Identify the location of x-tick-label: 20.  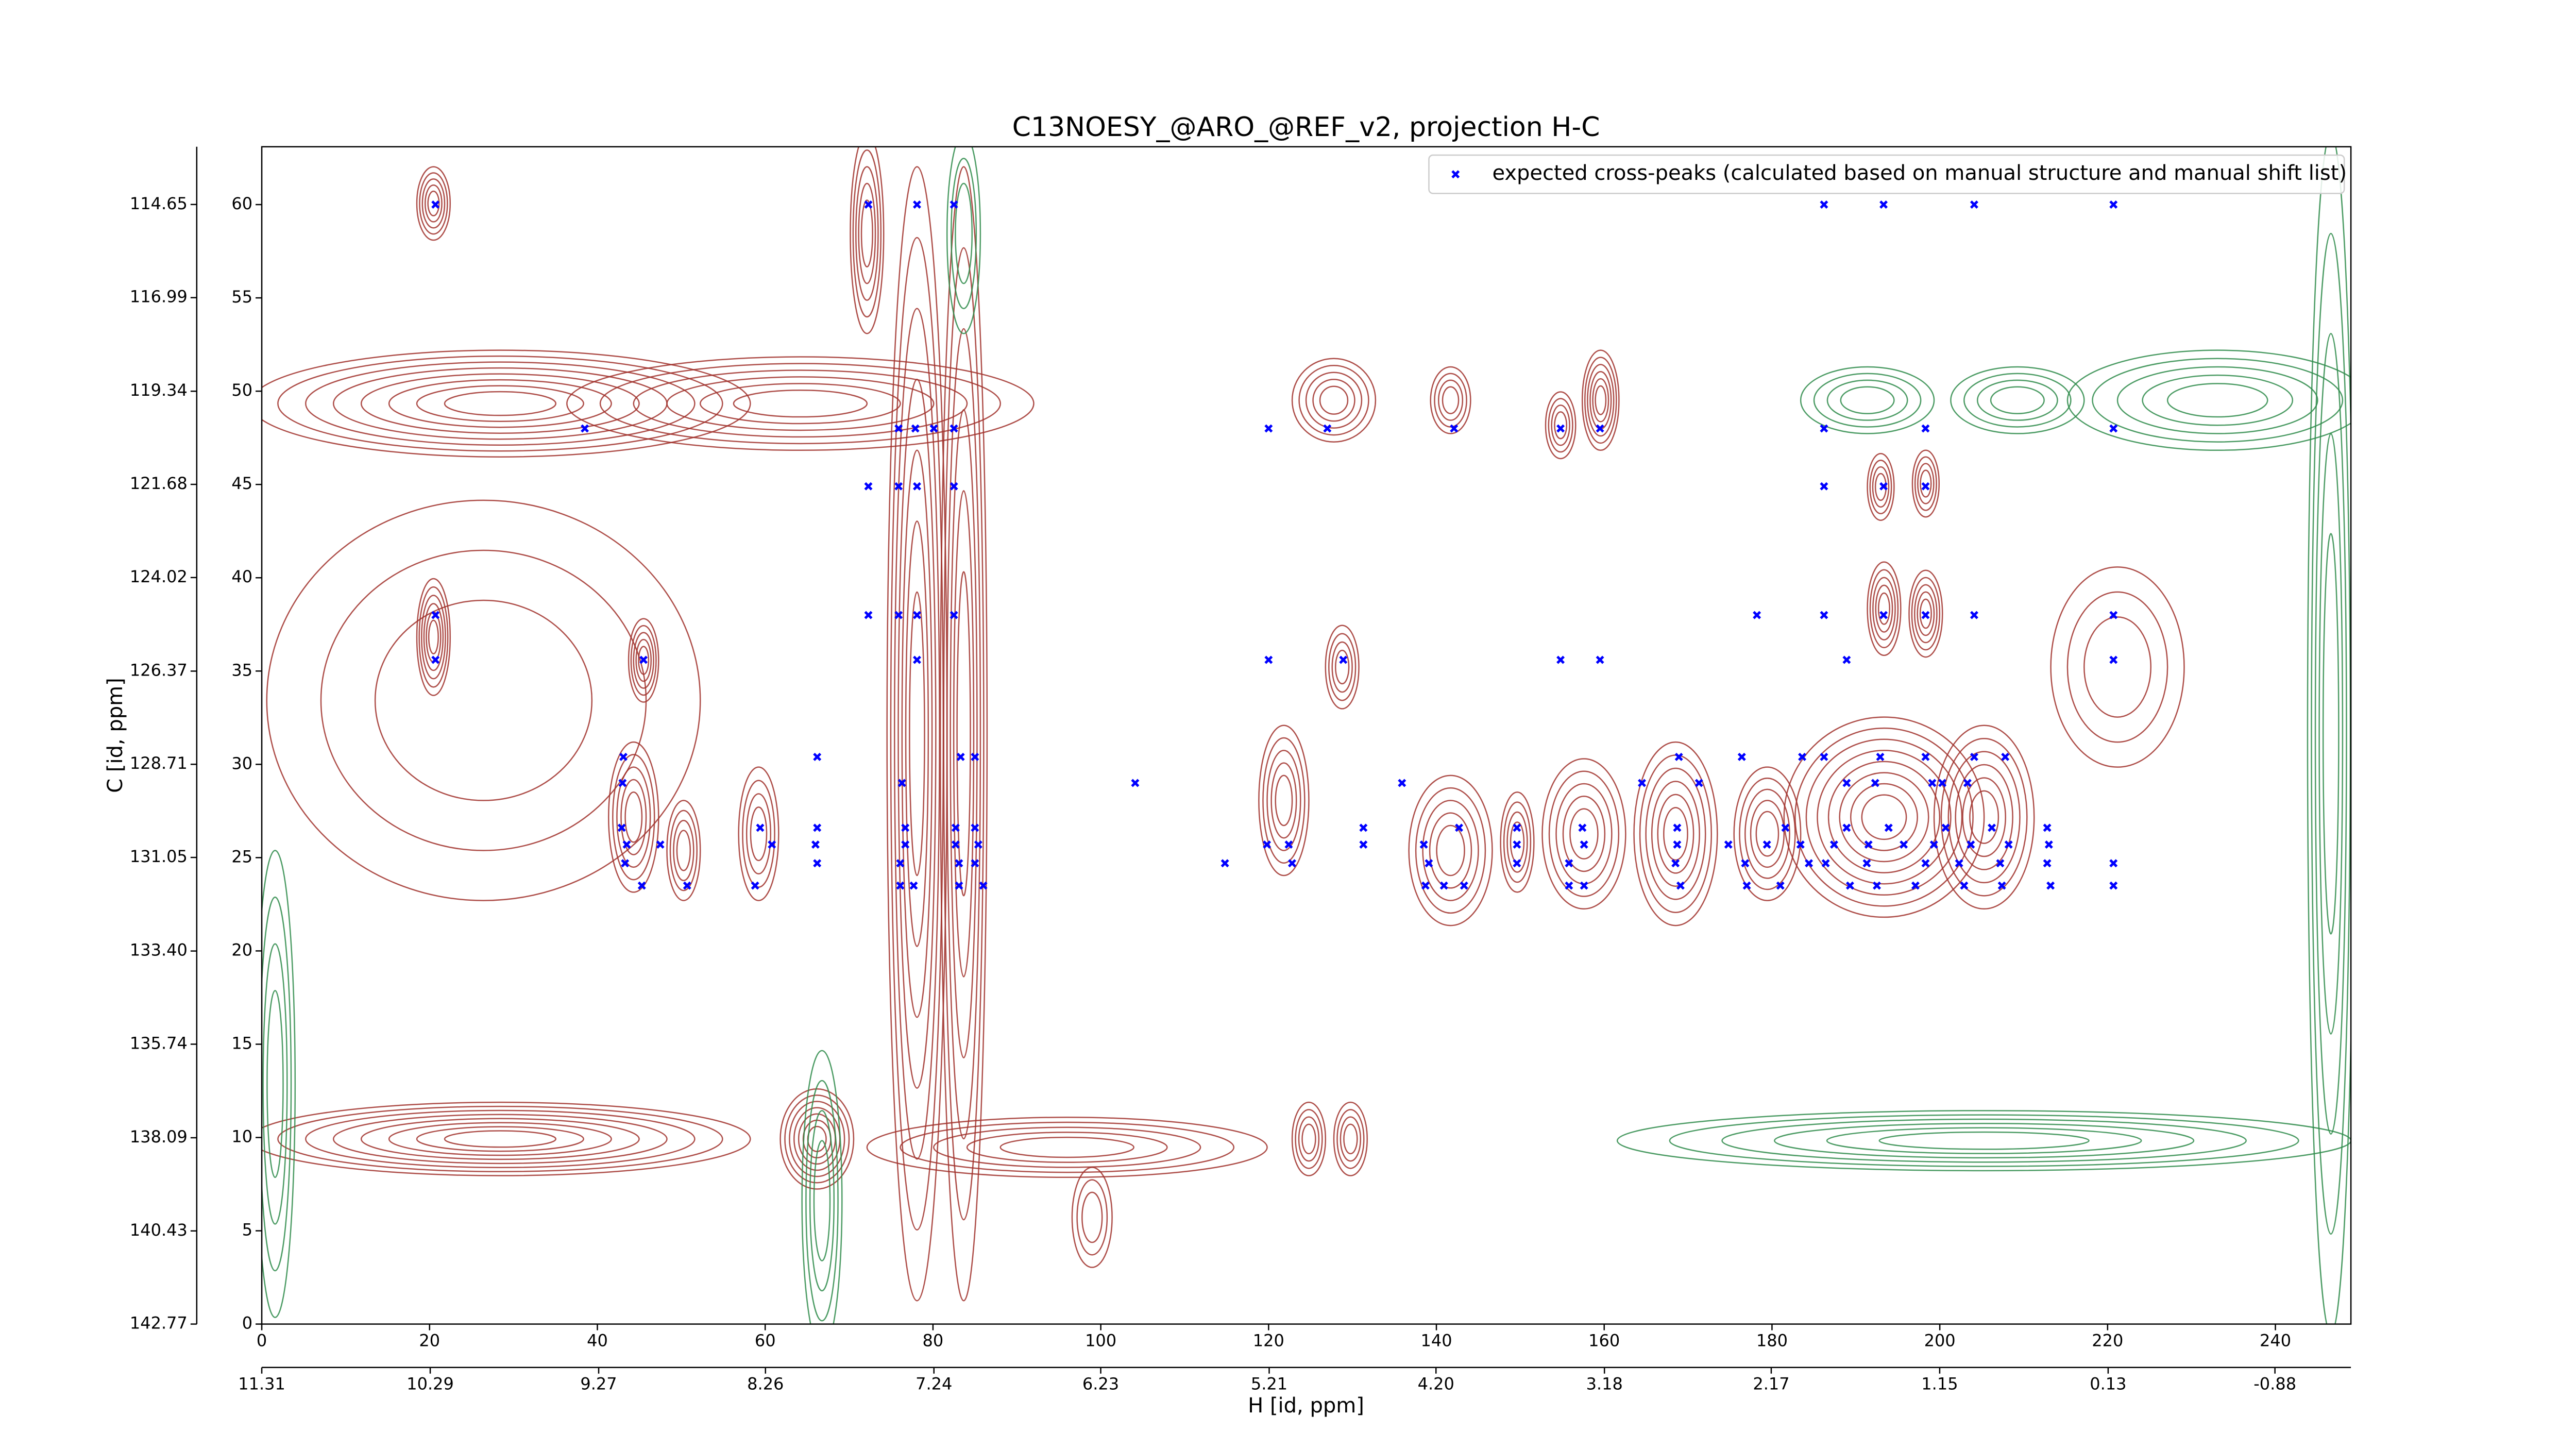
(429, 1341).